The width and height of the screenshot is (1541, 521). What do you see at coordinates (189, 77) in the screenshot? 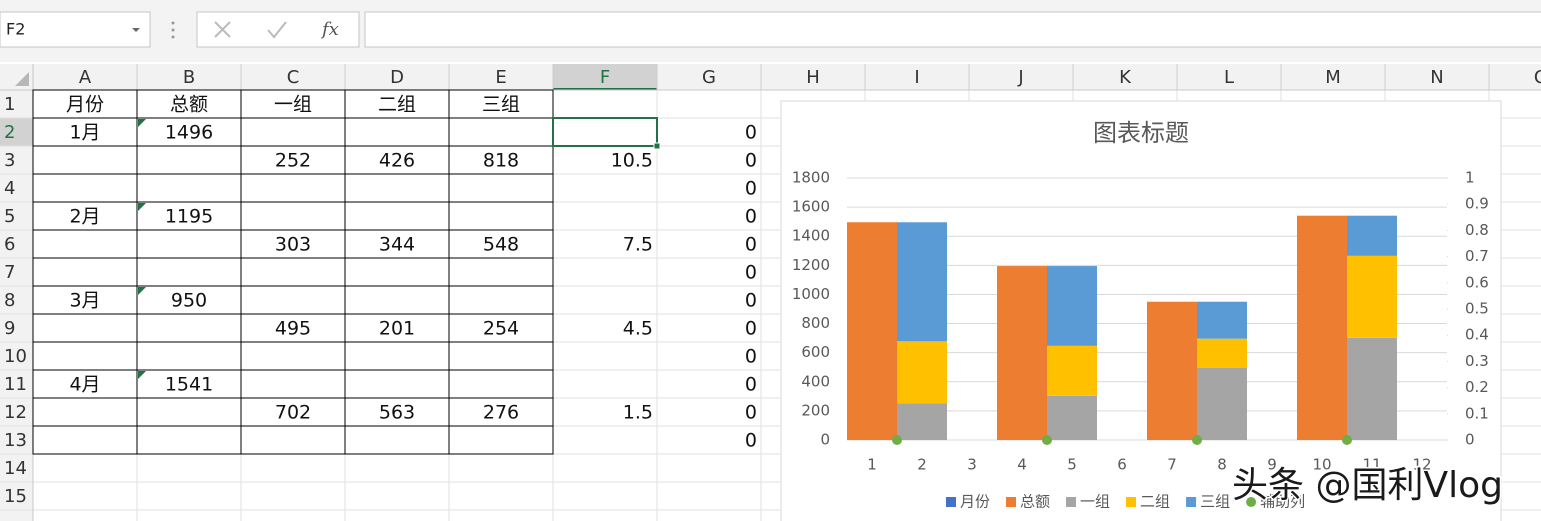
I see `column-header: B` at bounding box center [189, 77].